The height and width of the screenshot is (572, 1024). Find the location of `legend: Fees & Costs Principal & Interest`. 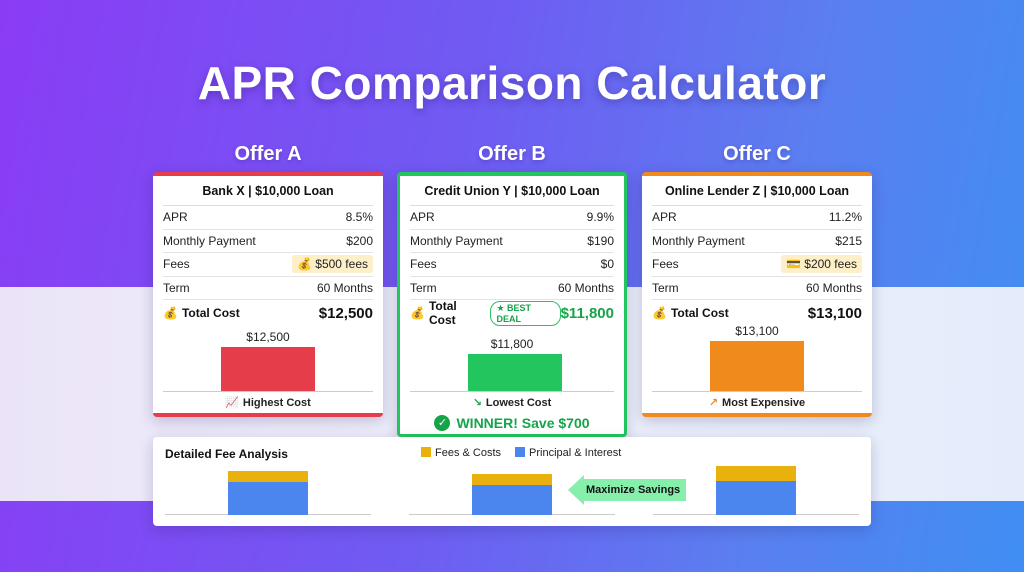

legend: Fees & Costs Principal & Interest is located at coordinates (521, 453).